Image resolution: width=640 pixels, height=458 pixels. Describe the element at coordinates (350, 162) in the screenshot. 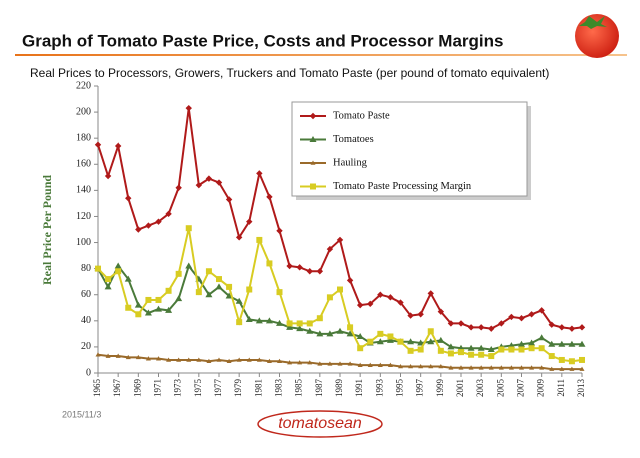

I see `legend-label: Hauling` at that location.